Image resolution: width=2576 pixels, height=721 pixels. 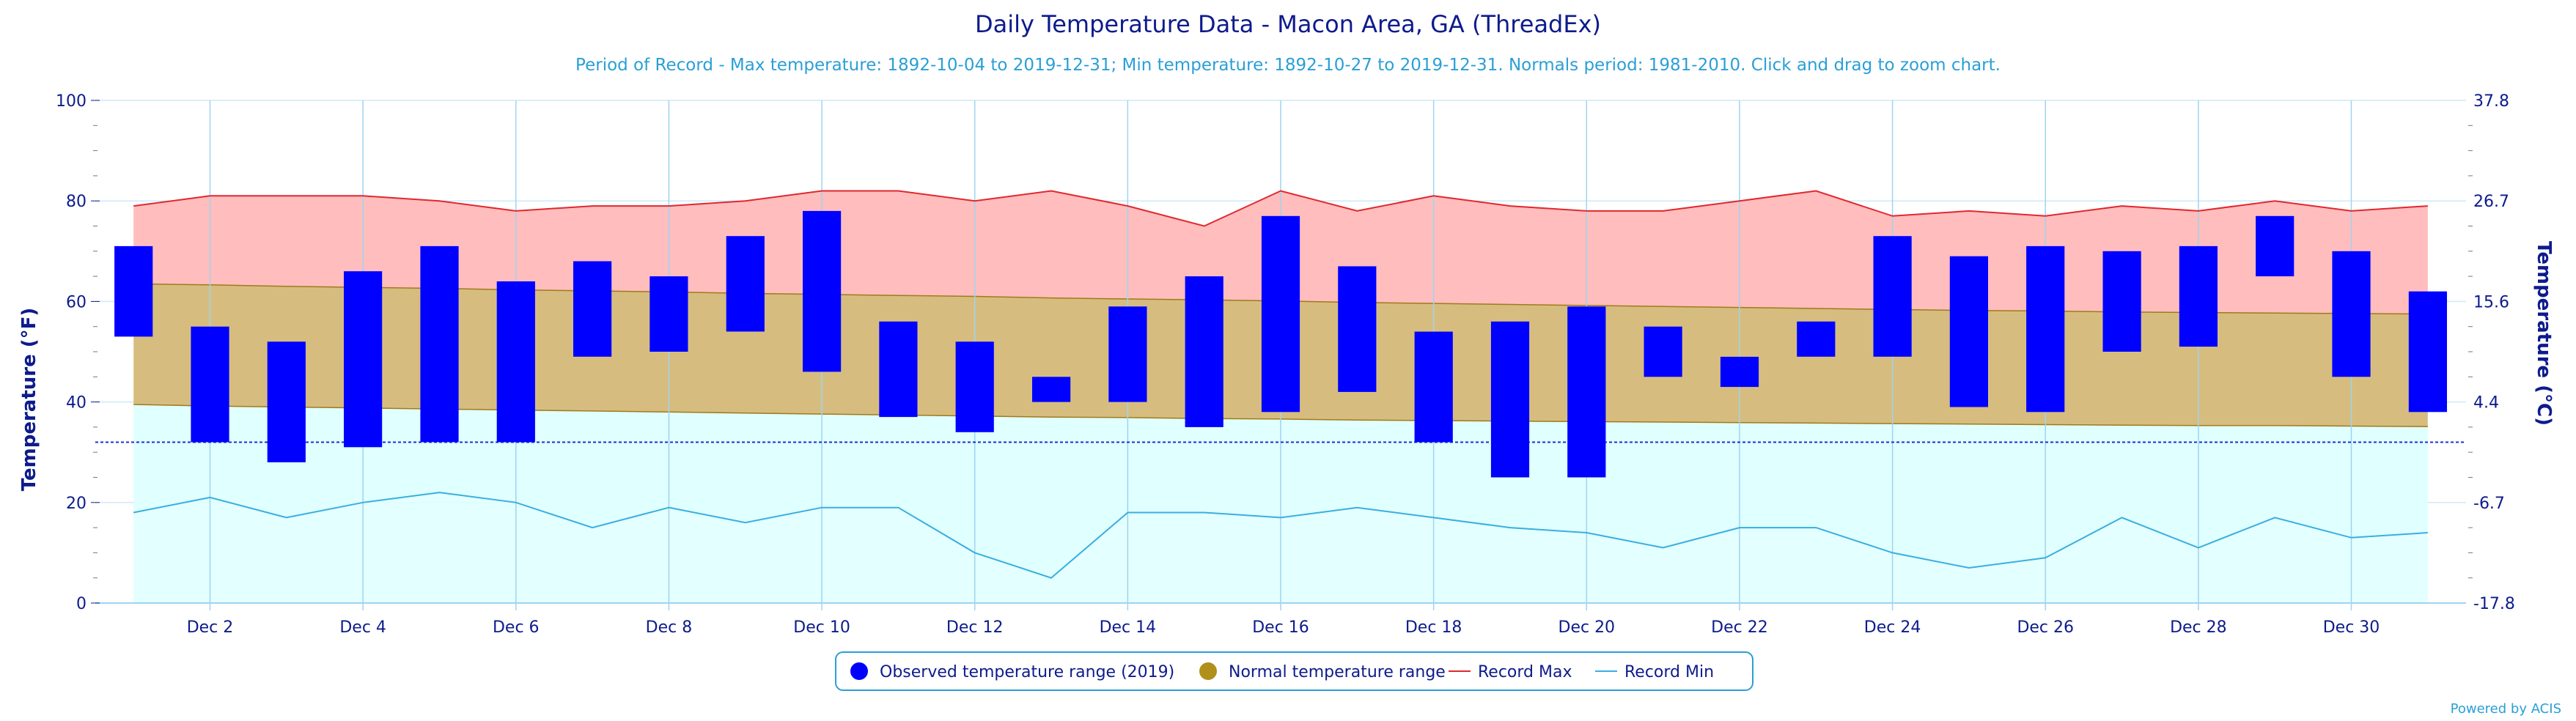 I want to click on y-tick-label: 40, so click(x=76, y=403).